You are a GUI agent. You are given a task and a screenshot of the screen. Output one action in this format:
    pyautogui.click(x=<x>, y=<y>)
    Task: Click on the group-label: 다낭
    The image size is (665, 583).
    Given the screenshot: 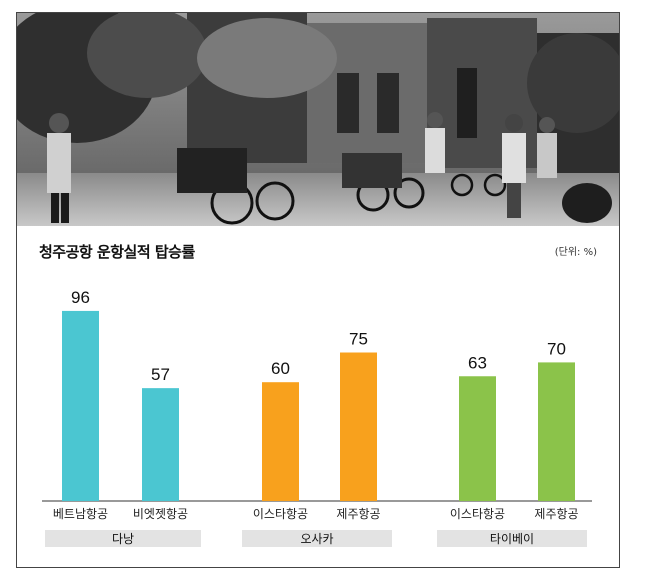 What is the action you would take?
    pyautogui.click(x=123, y=539)
    